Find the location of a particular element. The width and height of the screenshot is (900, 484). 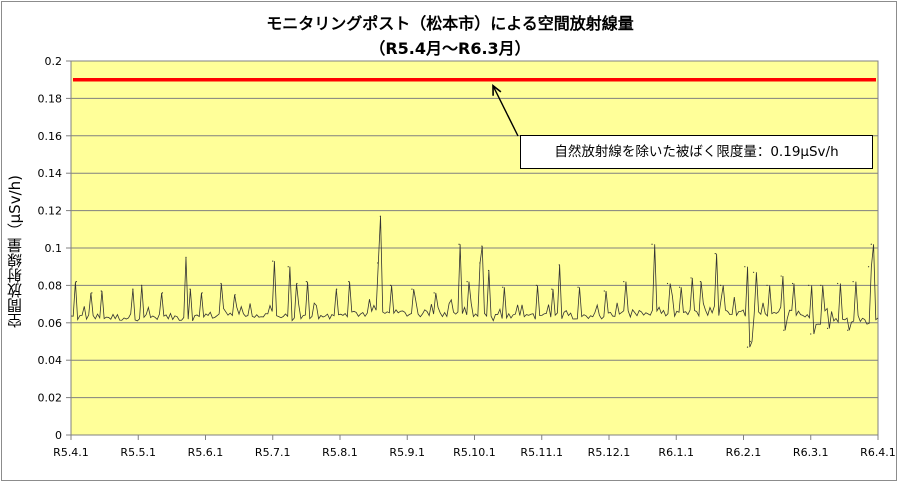

x-tick-label: R6.2.1 is located at coordinates (744, 452).